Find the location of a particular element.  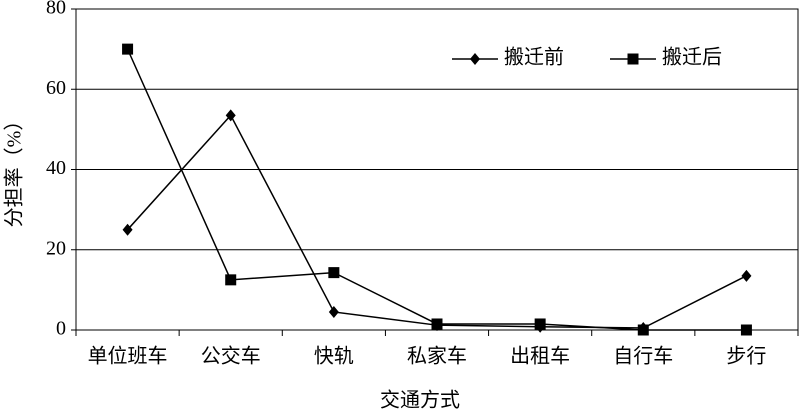

legend-label: 搬迁后 is located at coordinates (692, 57).